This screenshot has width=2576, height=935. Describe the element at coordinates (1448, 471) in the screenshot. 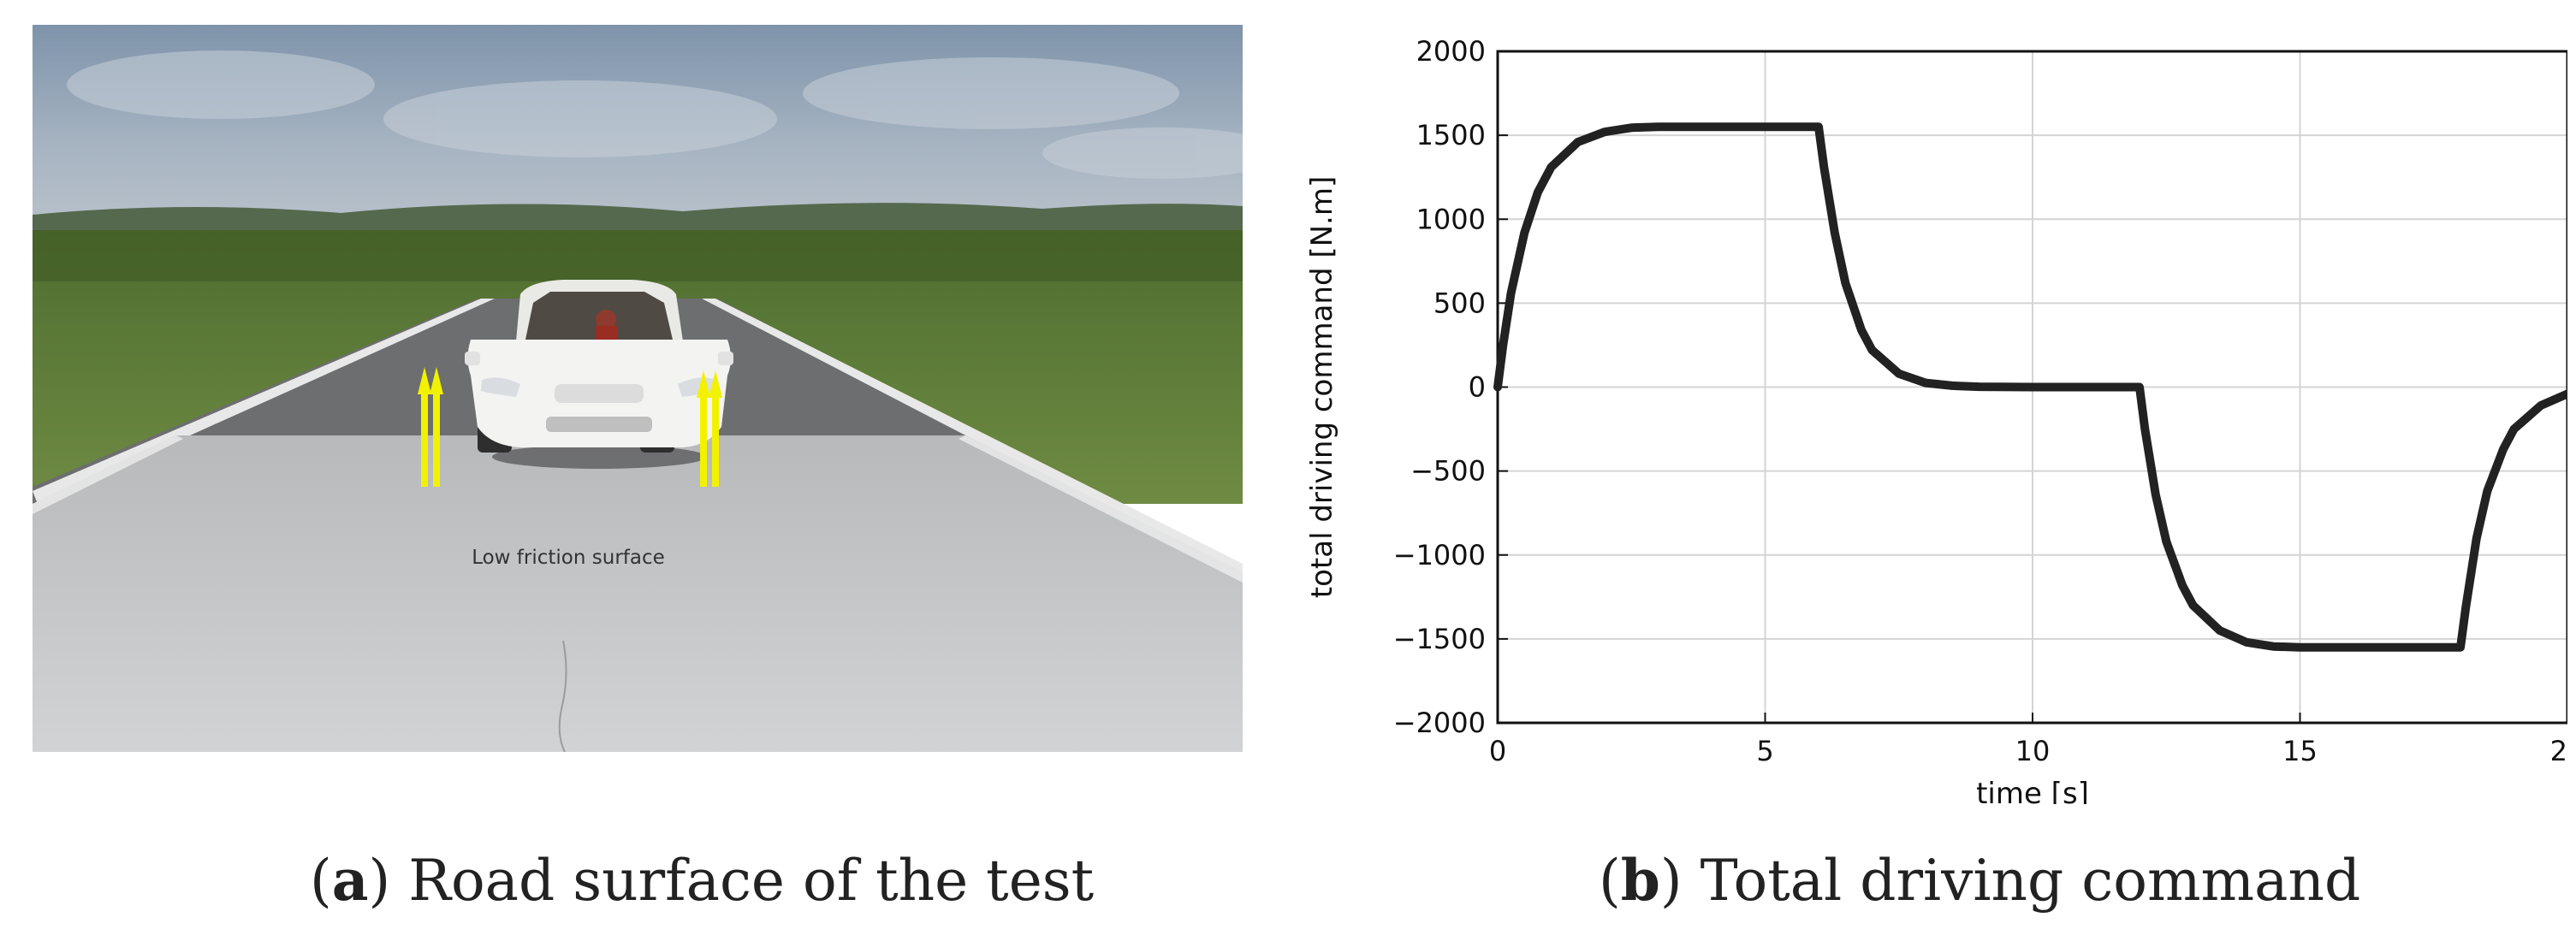

I see `y-tick-label: −500` at that location.